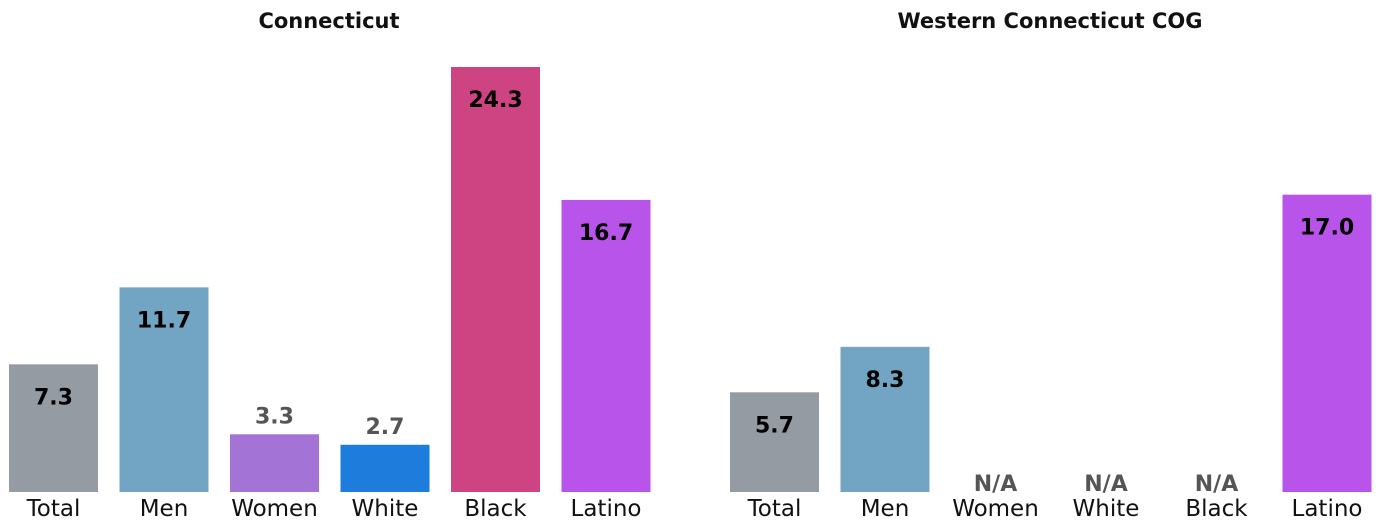 This screenshot has width=1376, height=525. What do you see at coordinates (774, 425) in the screenshot?
I see `value-label-total: 5.7` at bounding box center [774, 425].